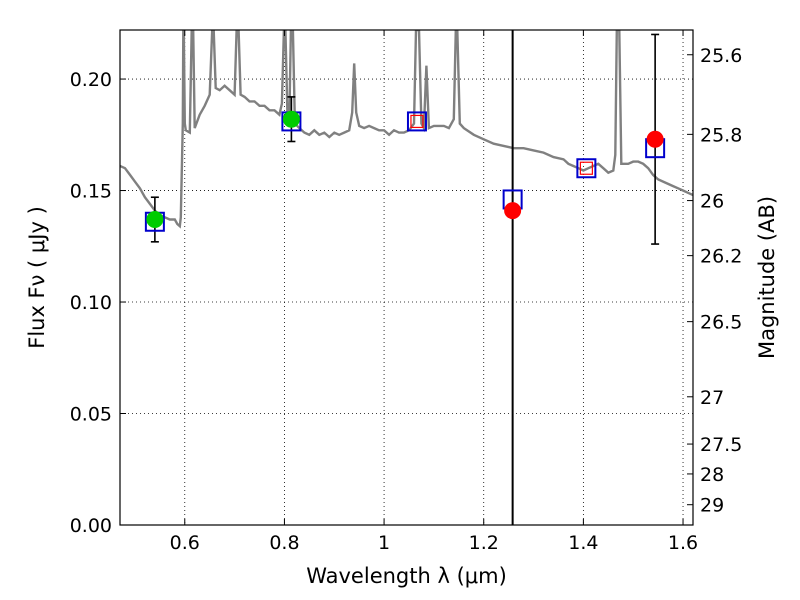 This screenshot has height=600, width=800. What do you see at coordinates (91, 192) in the screenshot?
I see `y-tick-label: 0.15` at bounding box center [91, 192].